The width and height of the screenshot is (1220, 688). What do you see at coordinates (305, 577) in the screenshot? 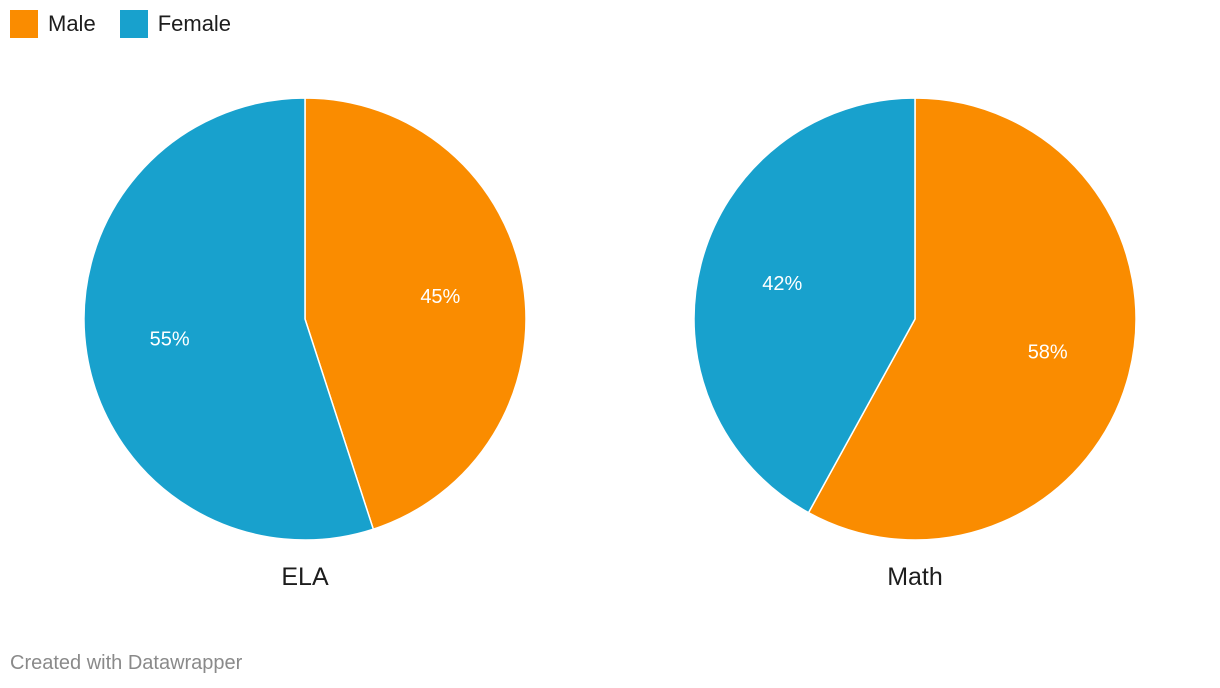
I see `pie-title-ela: ELA` at bounding box center [305, 577].